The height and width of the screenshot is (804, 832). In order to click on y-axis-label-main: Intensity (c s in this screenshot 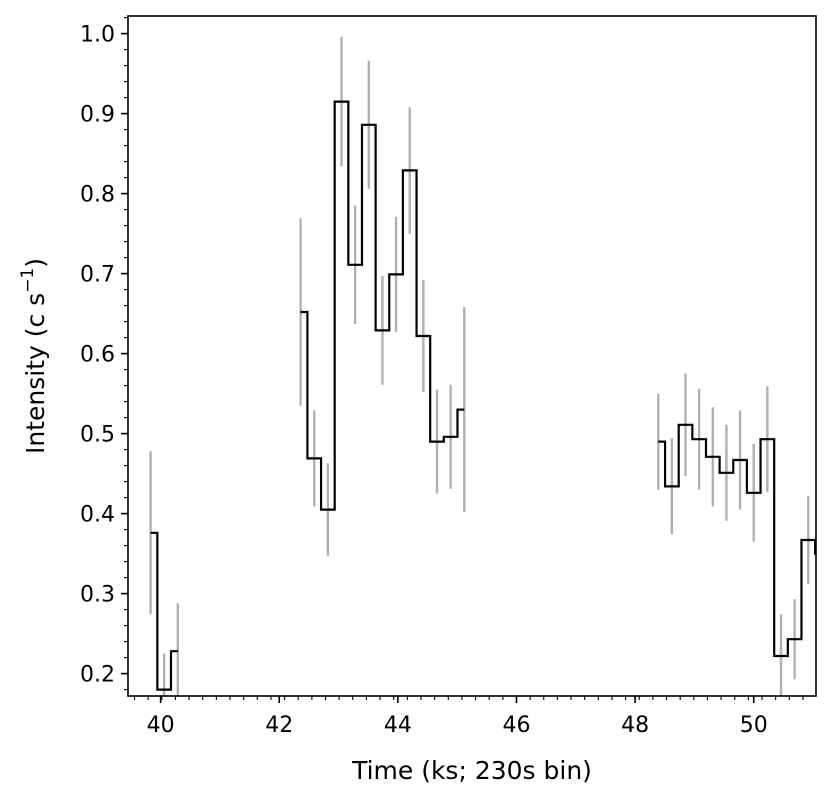, I will do `click(35, 373)`.